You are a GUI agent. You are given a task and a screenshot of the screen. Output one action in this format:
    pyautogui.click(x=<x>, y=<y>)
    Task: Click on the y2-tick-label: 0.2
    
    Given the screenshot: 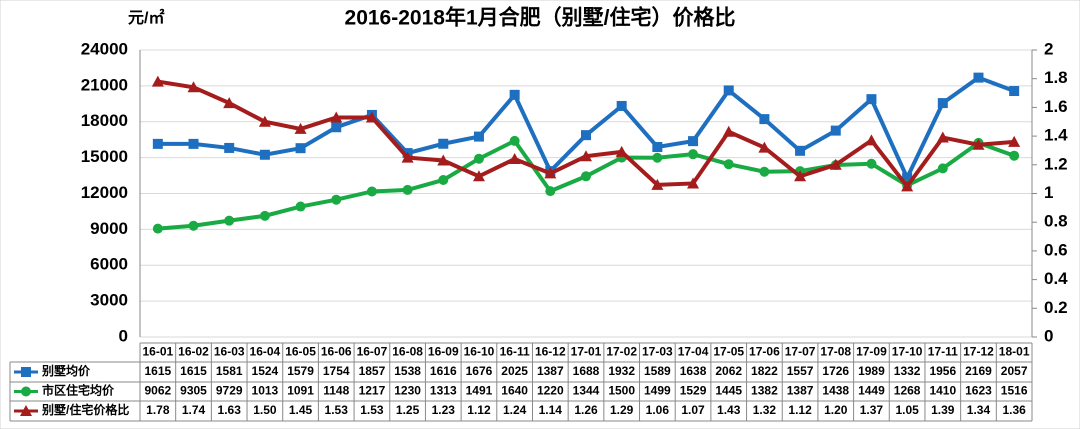 What is the action you would take?
    pyautogui.click(x=1056, y=307)
    